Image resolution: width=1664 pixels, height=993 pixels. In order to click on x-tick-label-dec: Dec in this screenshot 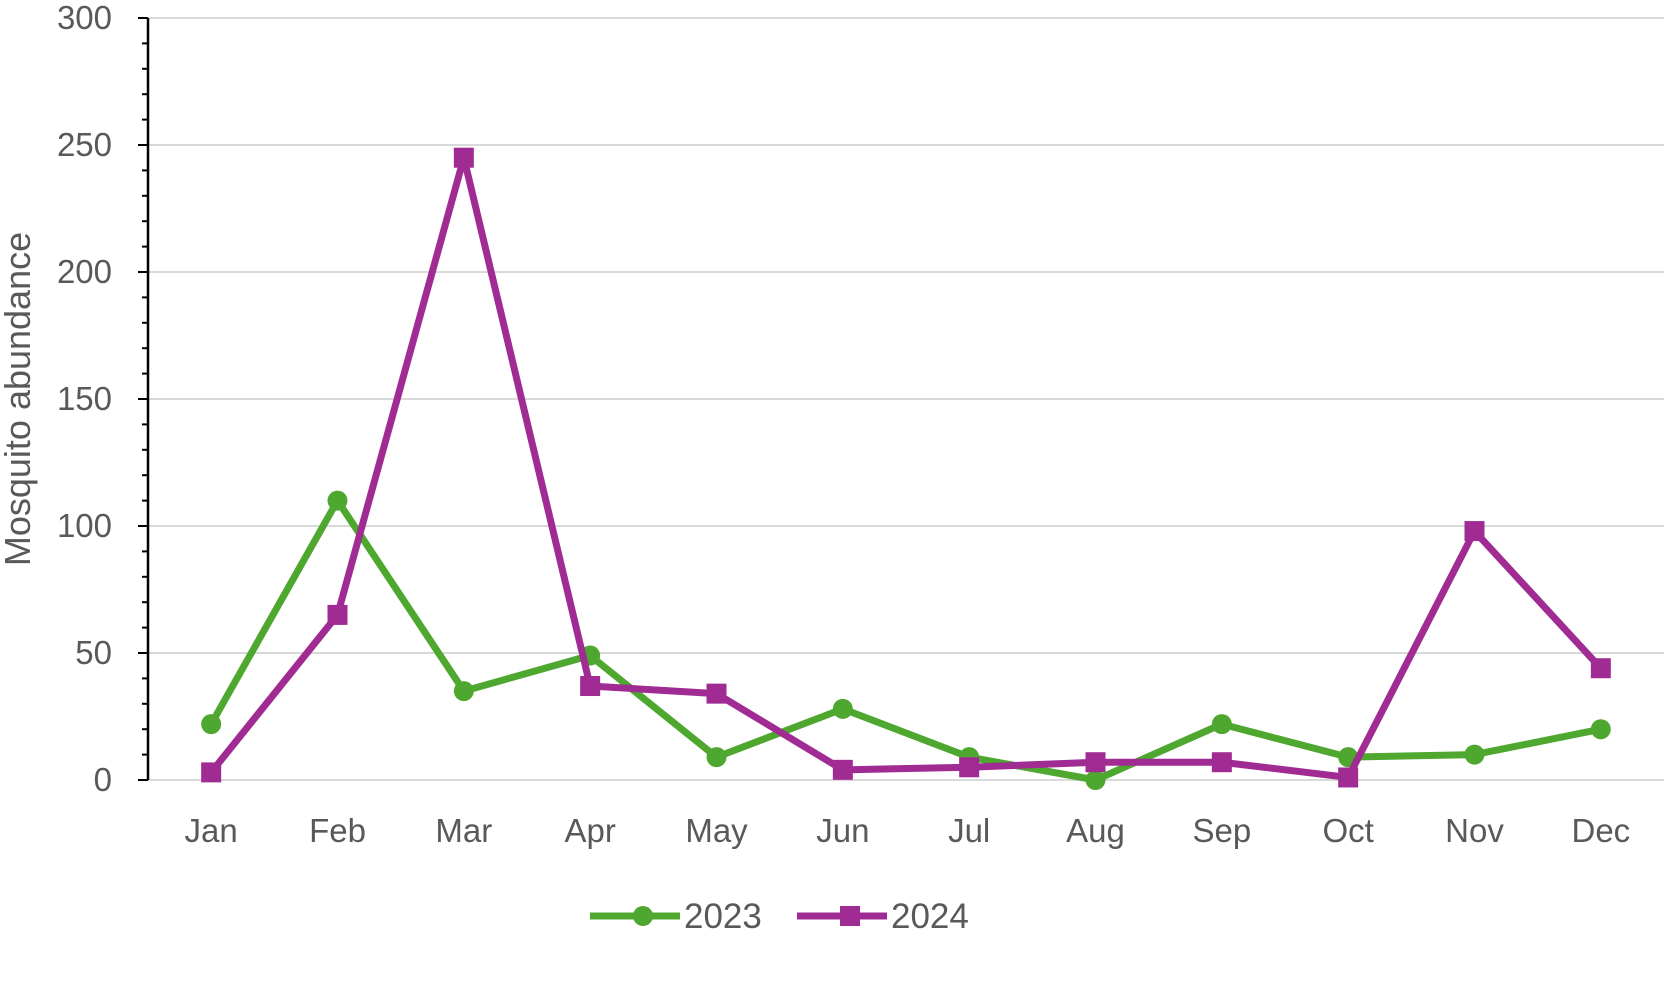, I will do `click(1600, 830)`.